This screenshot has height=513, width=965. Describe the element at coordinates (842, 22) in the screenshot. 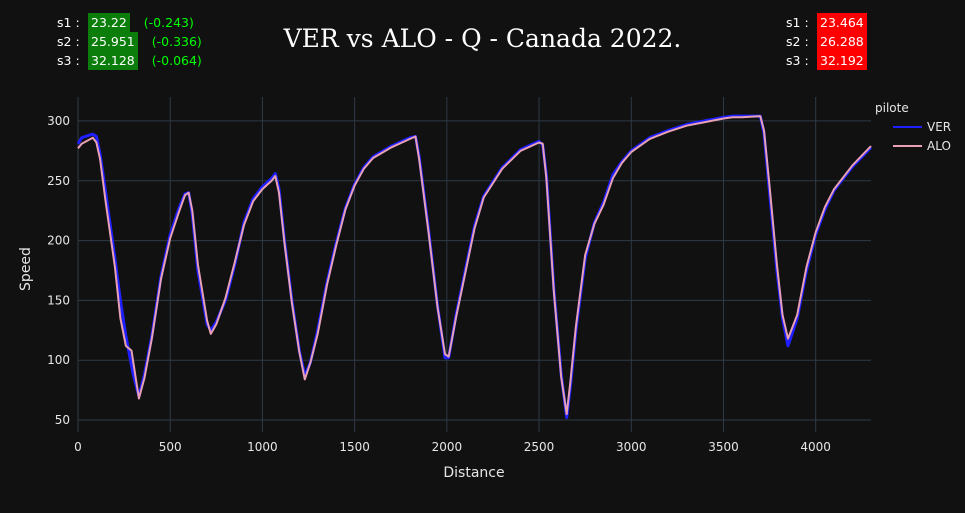

I see `sector-time: 23.464` at that location.